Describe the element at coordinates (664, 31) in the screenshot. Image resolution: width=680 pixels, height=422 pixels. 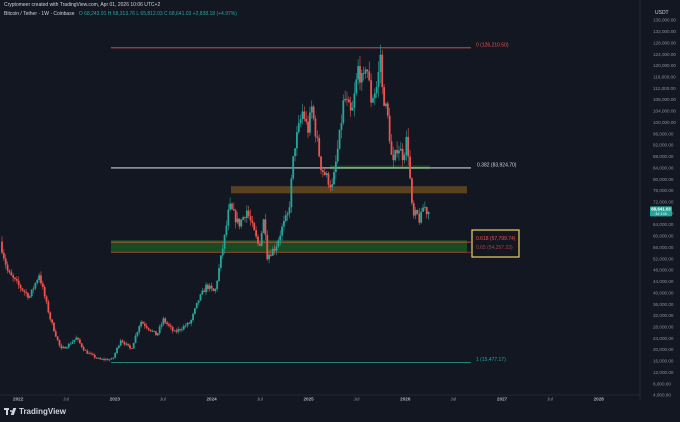
I see `y-tick-label: 132,000.00` at that location.